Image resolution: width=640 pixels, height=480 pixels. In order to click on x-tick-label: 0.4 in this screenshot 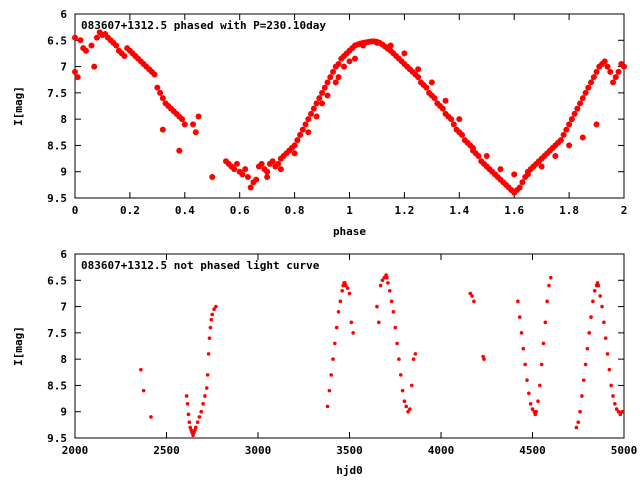, I will do `click(185, 210)`.